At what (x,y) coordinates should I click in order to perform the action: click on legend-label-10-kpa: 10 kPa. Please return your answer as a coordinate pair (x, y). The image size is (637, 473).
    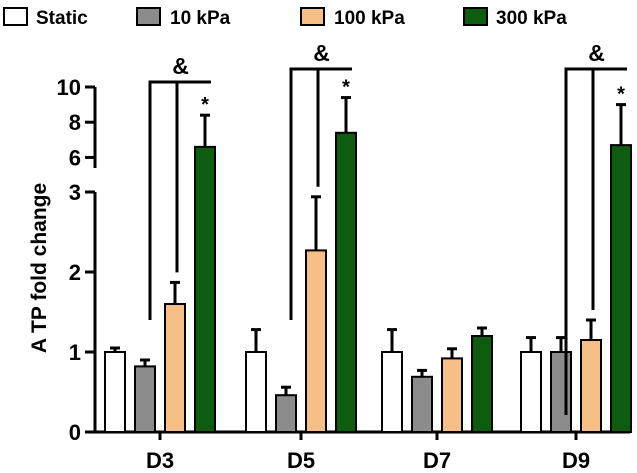
    Looking at the image, I should click on (200, 18).